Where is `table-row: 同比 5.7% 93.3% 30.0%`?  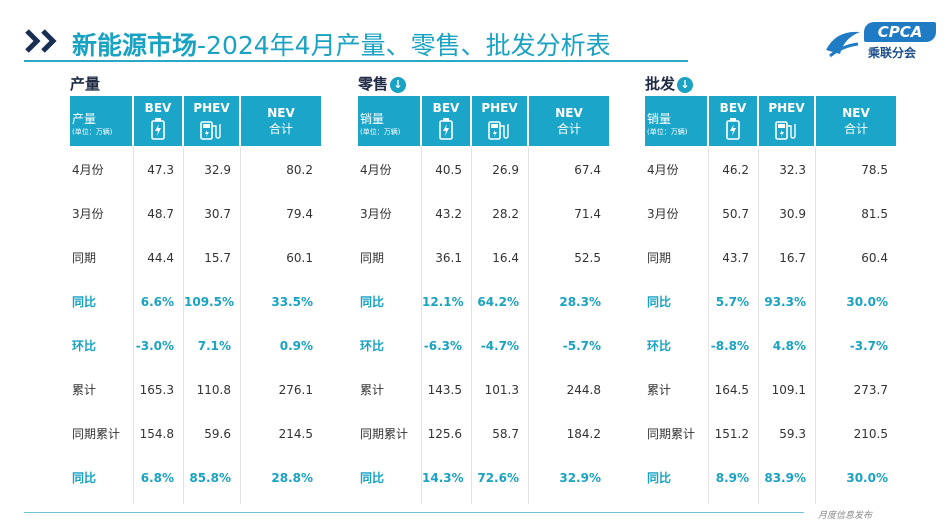
table-row: 同比 5.7% 93.3% 30.0% is located at coordinates (771, 302).